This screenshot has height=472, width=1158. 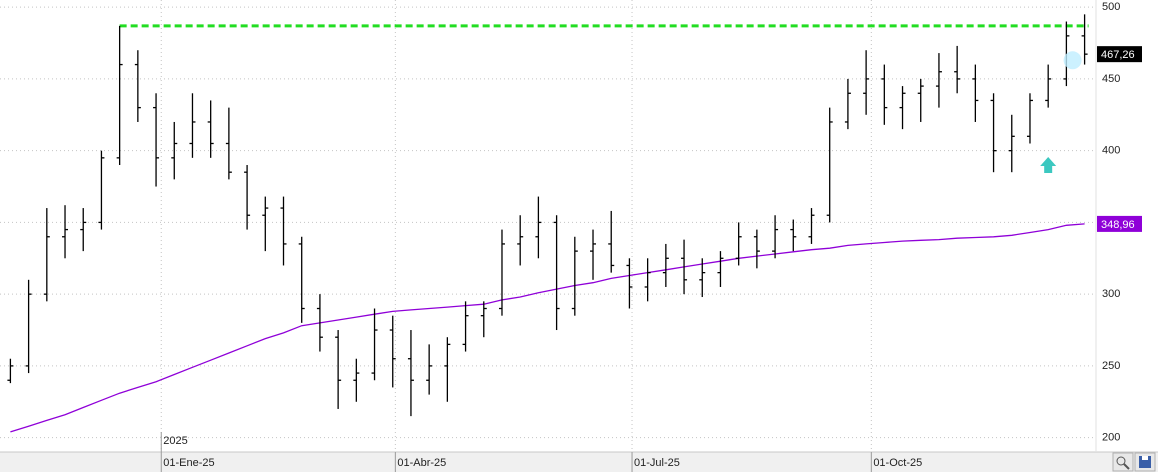 I want to click on zoom-icon, so click(x=1121, y=461).